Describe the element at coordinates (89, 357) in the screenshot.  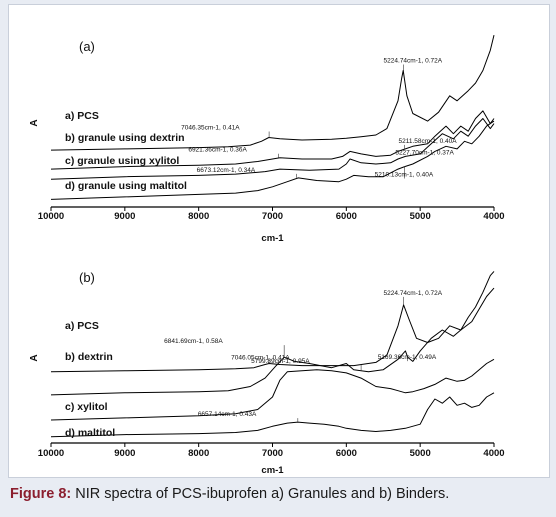
I see `series-label: b) dextrin` at that location.